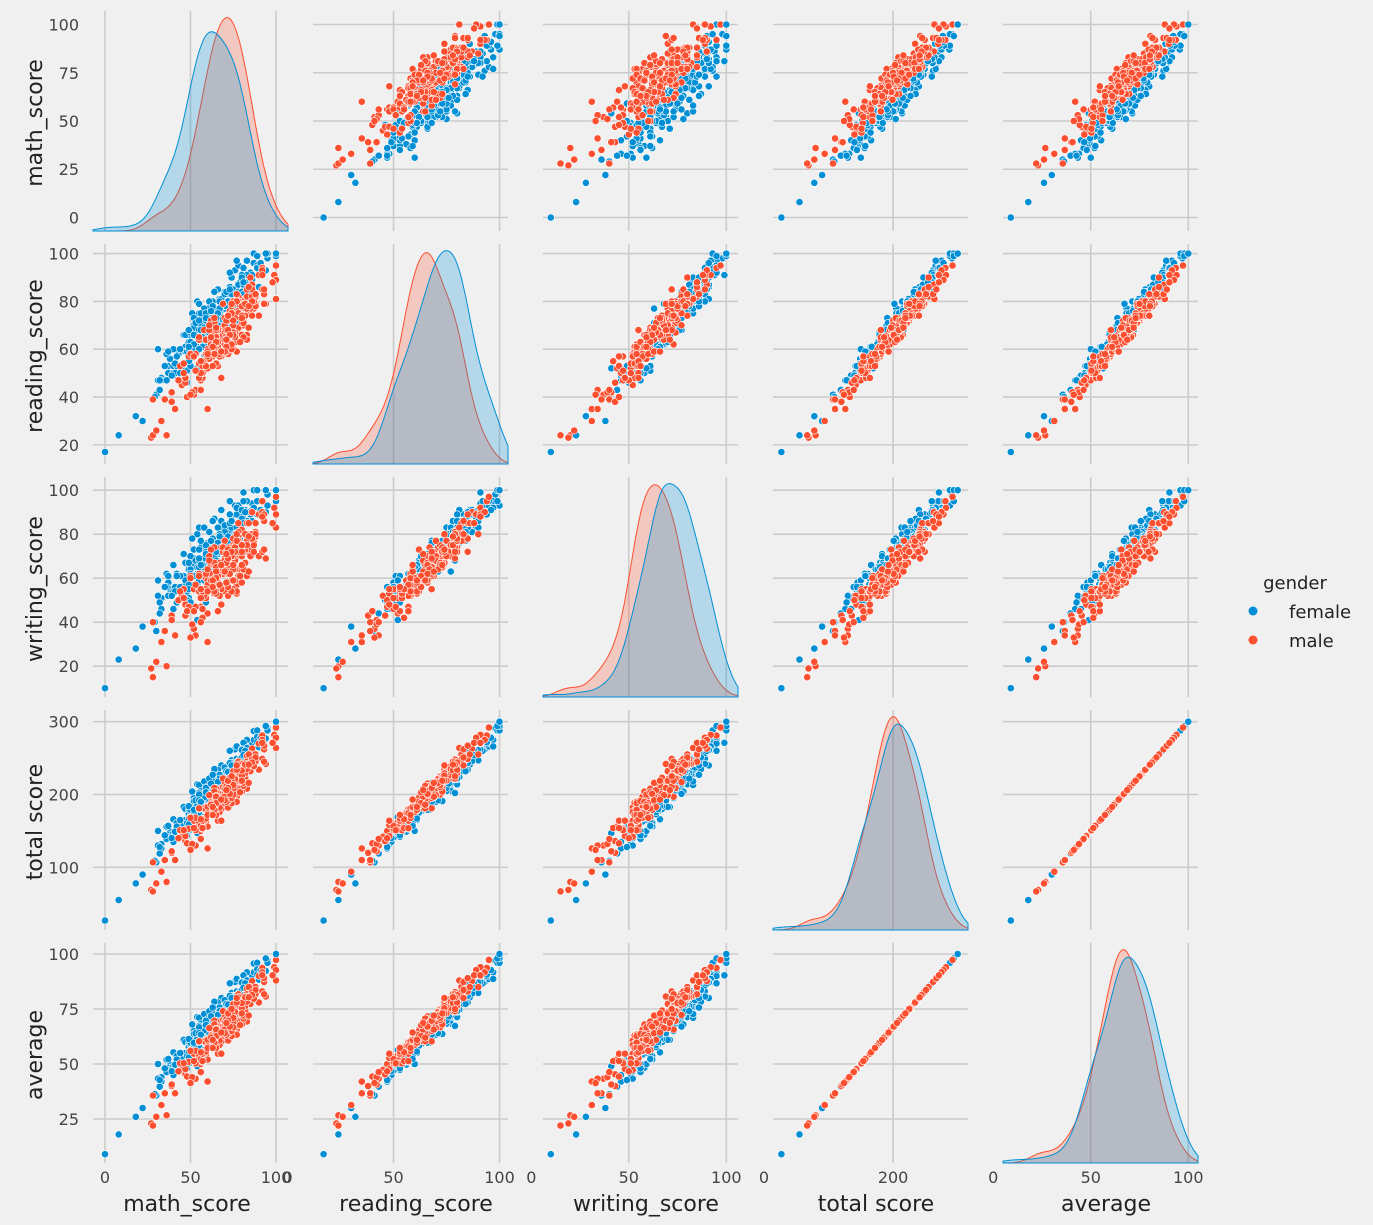 The width and height of the screenshot is (1373, 1225). What do you see at coordinates (74, 217) in the screenshot?
I see `y-tick-label: 0` at bounding box center [74, 217].